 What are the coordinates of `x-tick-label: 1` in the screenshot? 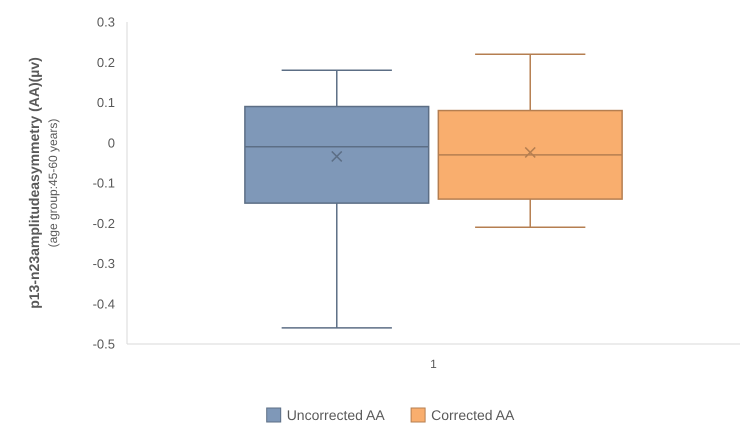 It's located at (434, 364).